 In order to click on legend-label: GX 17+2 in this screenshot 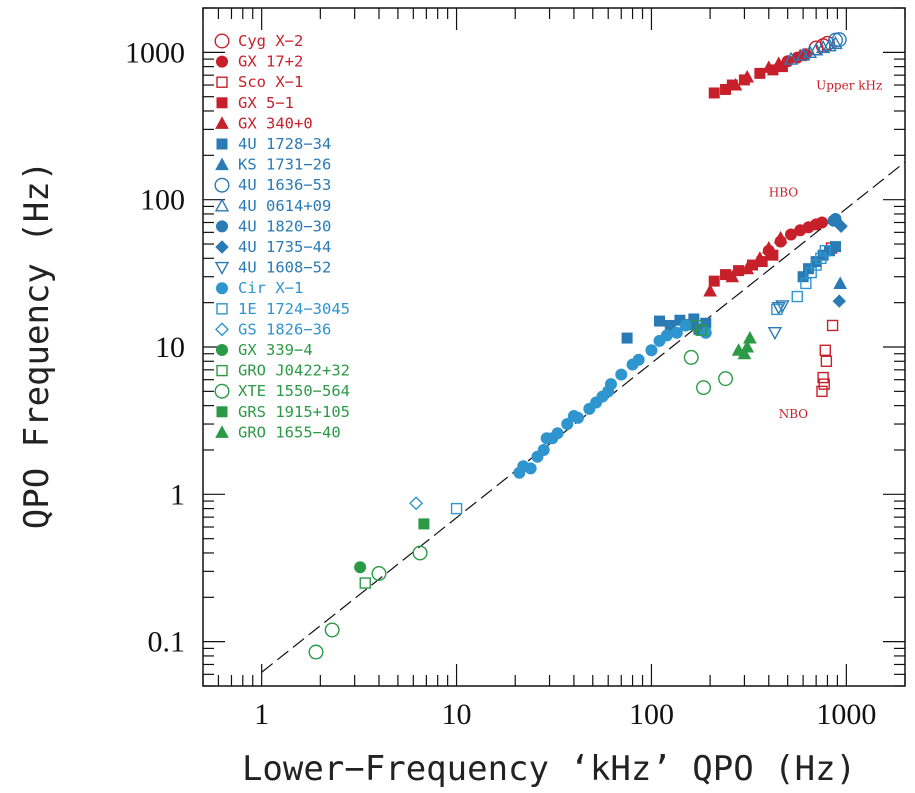, I will do `click(270, 62)`.